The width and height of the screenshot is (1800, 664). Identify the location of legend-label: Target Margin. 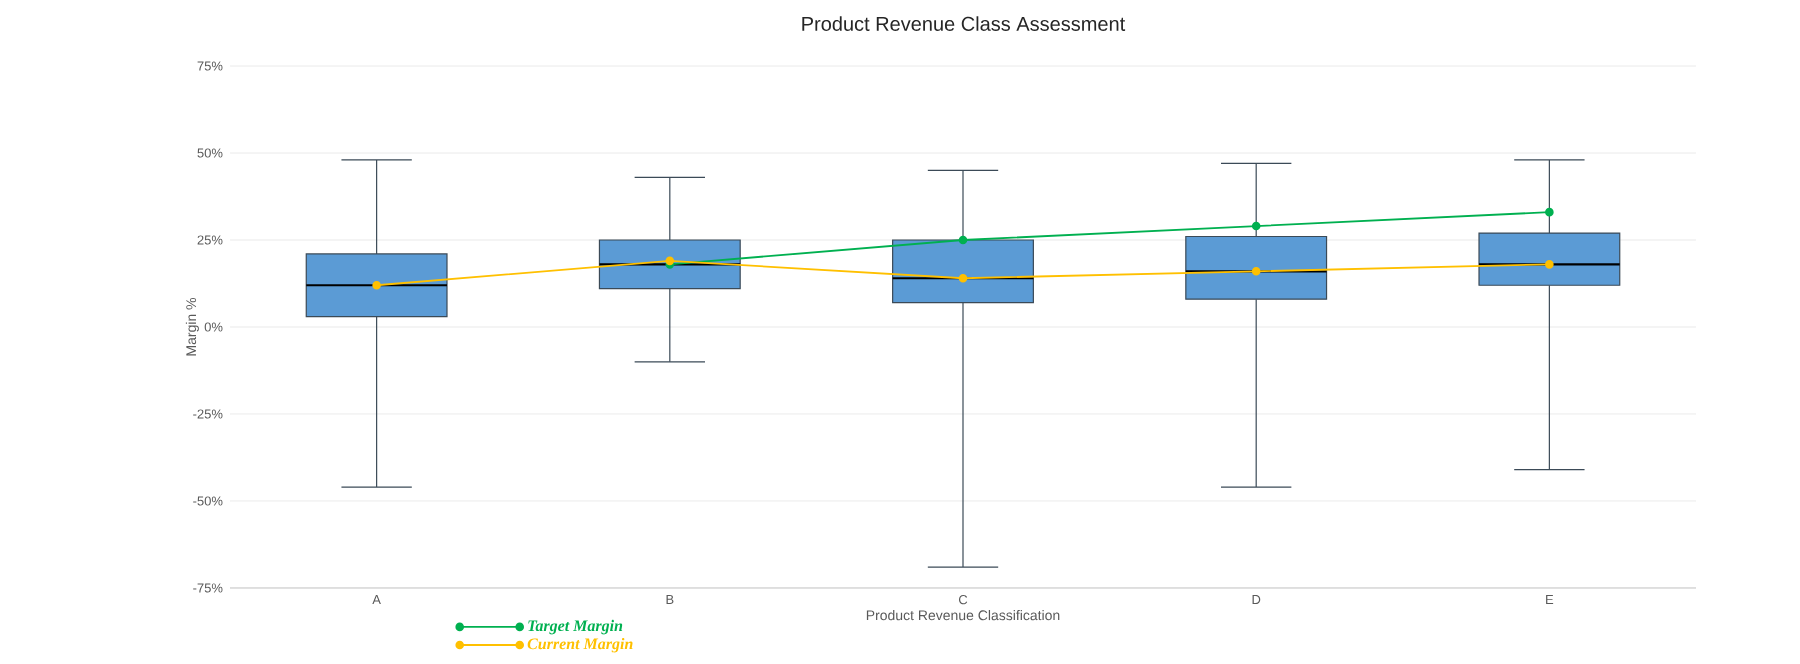
(575, 627).